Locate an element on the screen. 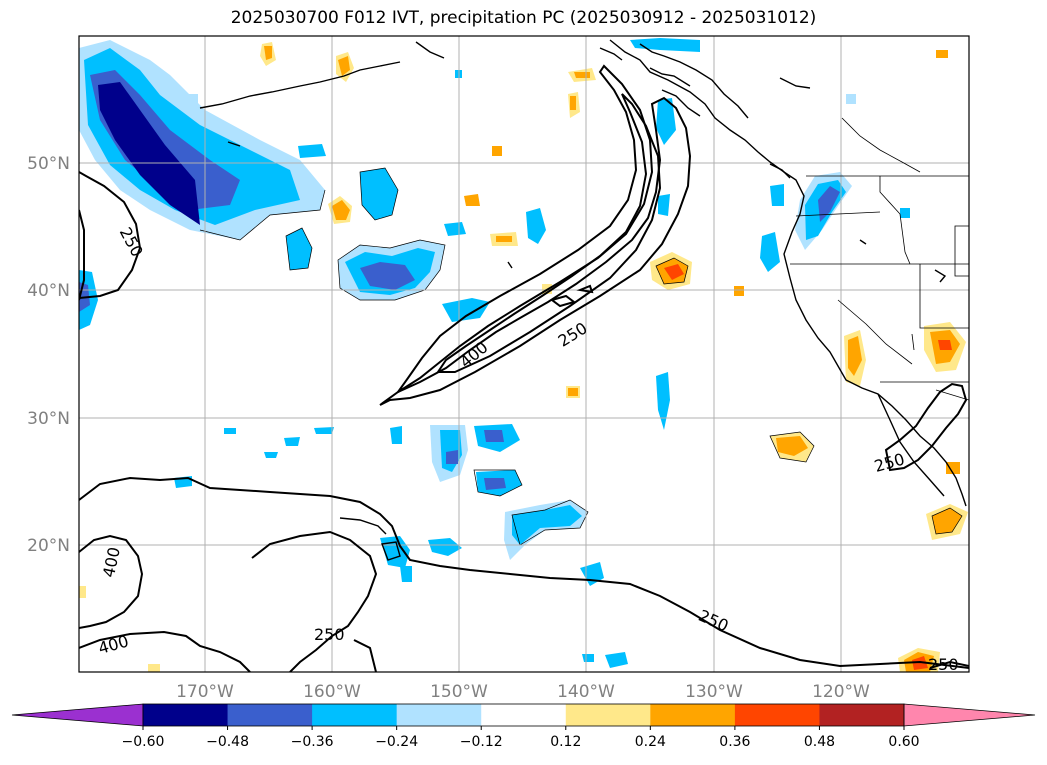 The image size is (1047, 765). contour-label-edge: 250 is located at coordinates (943, 664).